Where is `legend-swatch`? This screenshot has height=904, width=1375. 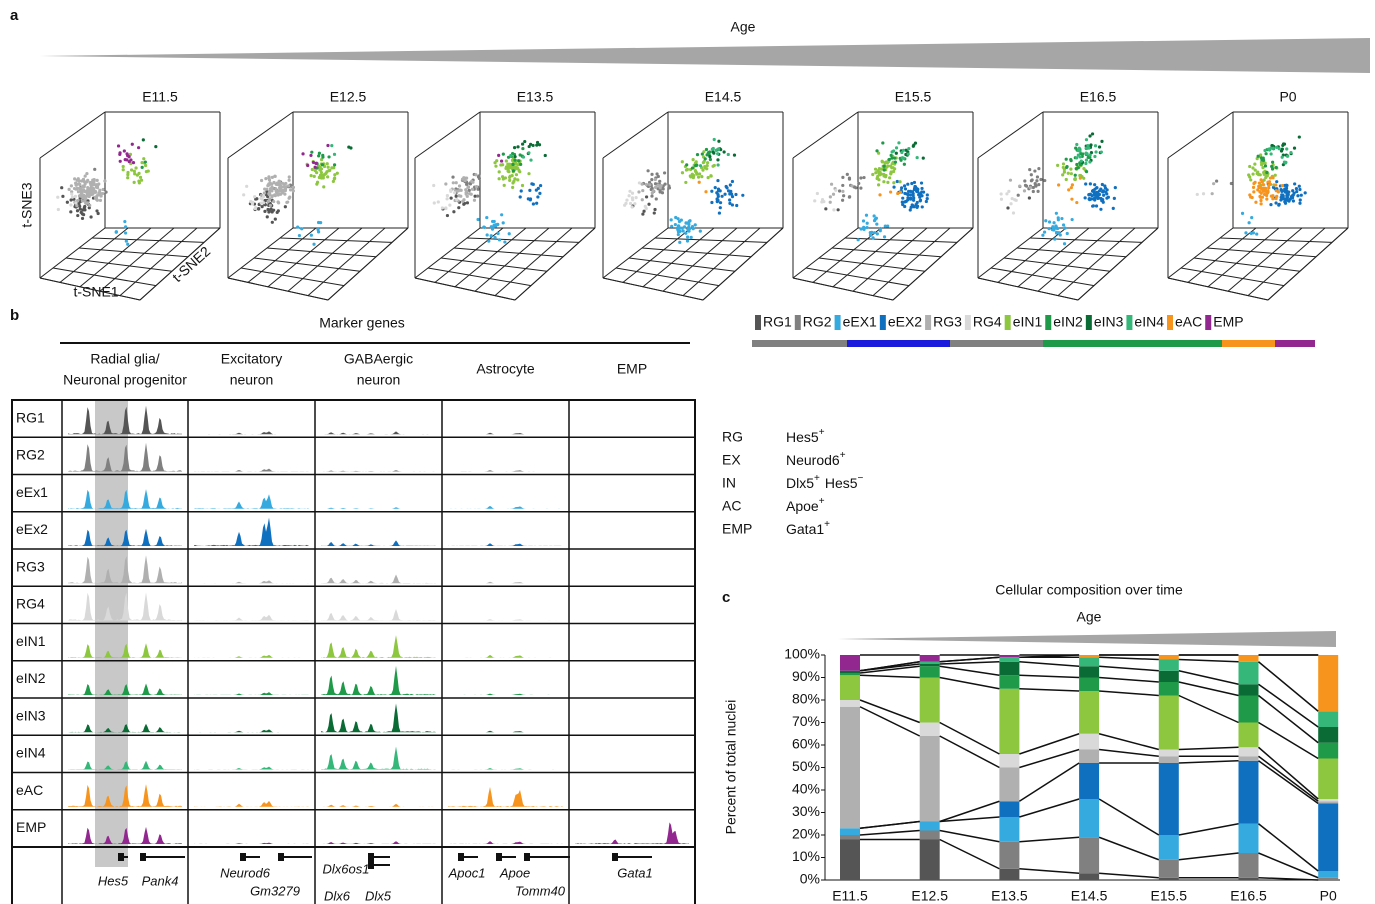 legend-swatch is located at coordinates (758, 322).